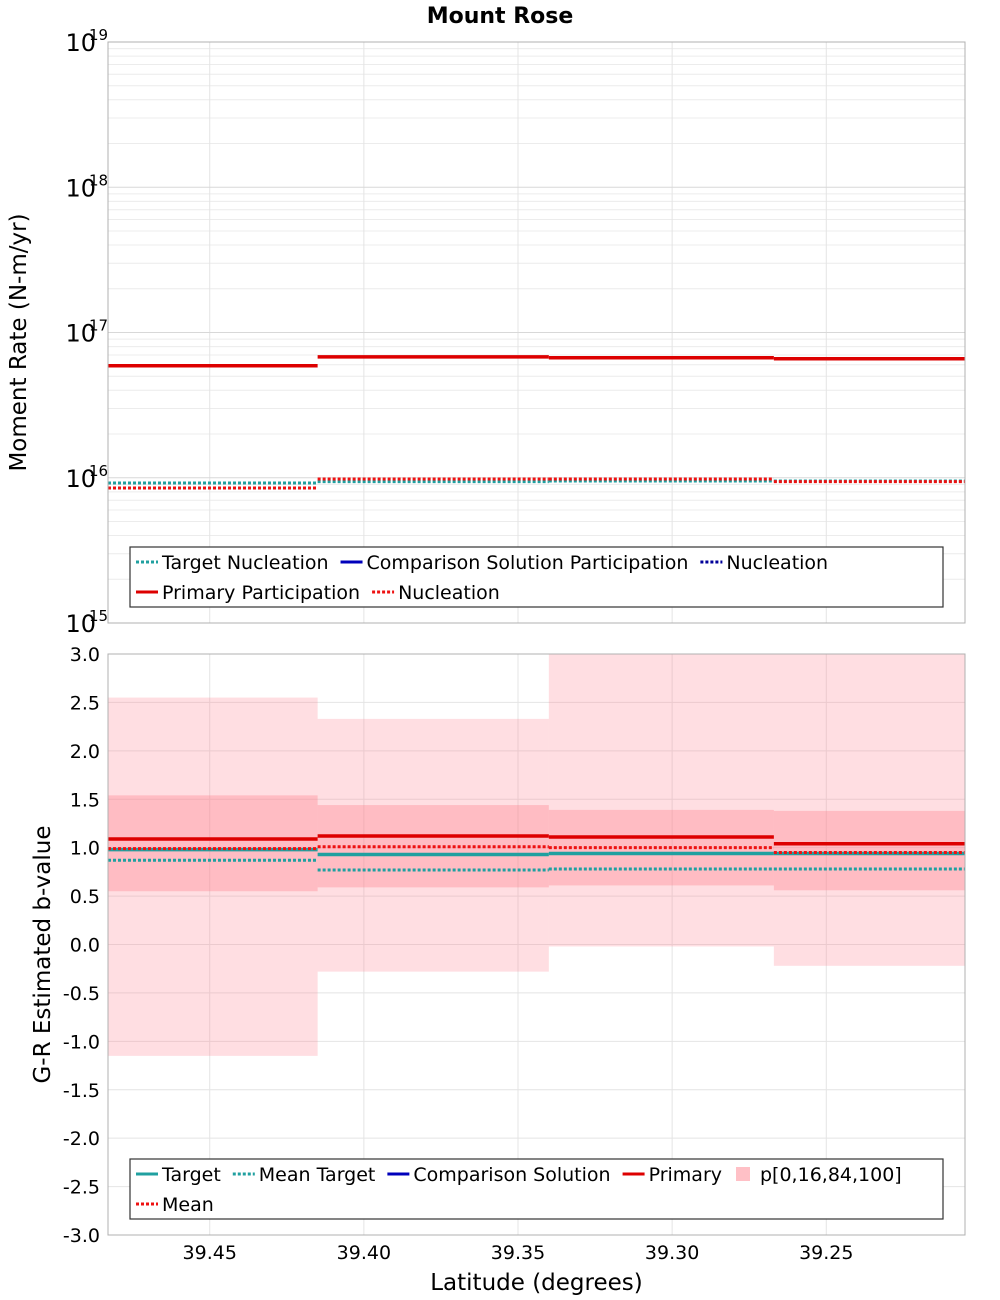 The height and width of the screenshot is (1300, 1000). What do you see at coordinates (81, 1188) in the screenshot?
I see `y-tick-label: -2.5` at bounding box center [81, 1188].